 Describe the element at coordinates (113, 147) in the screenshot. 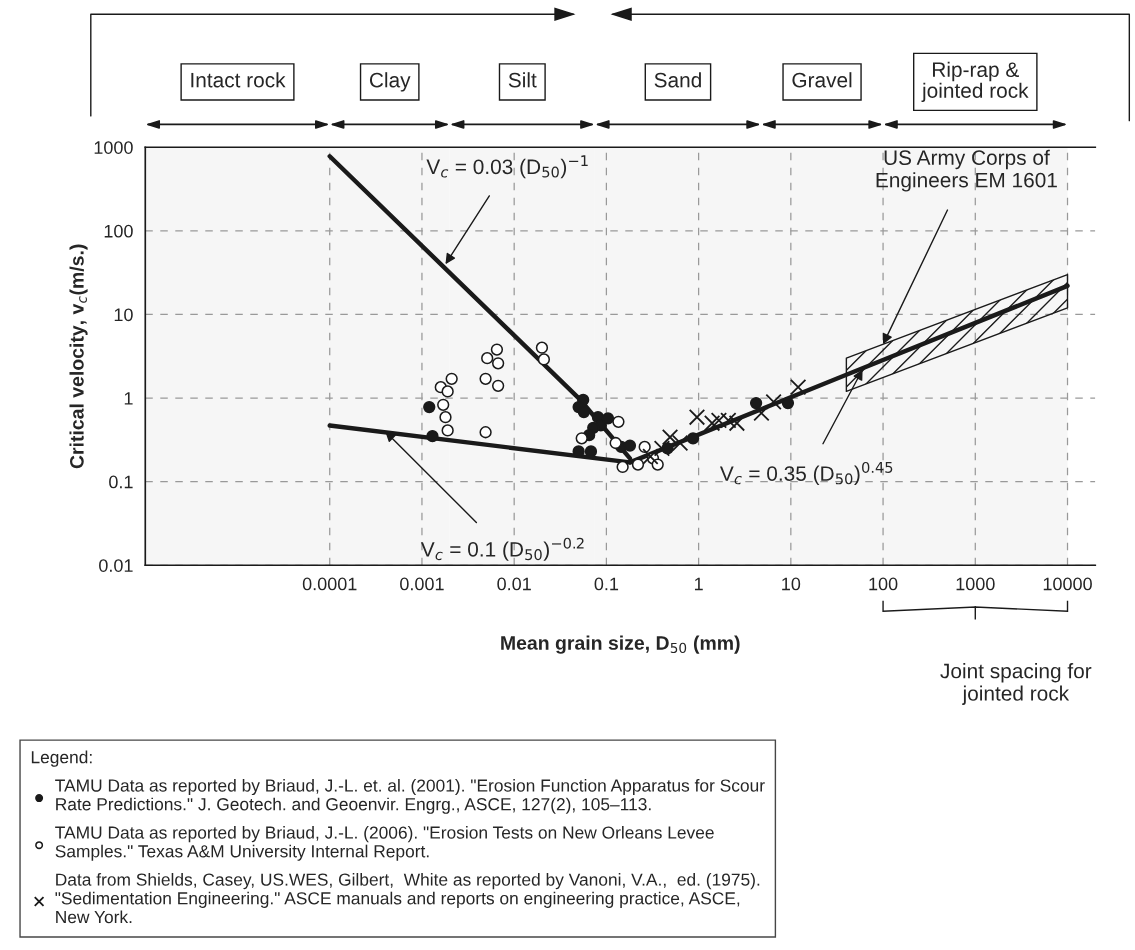

I see `y-tick-label: 1000` at that location.